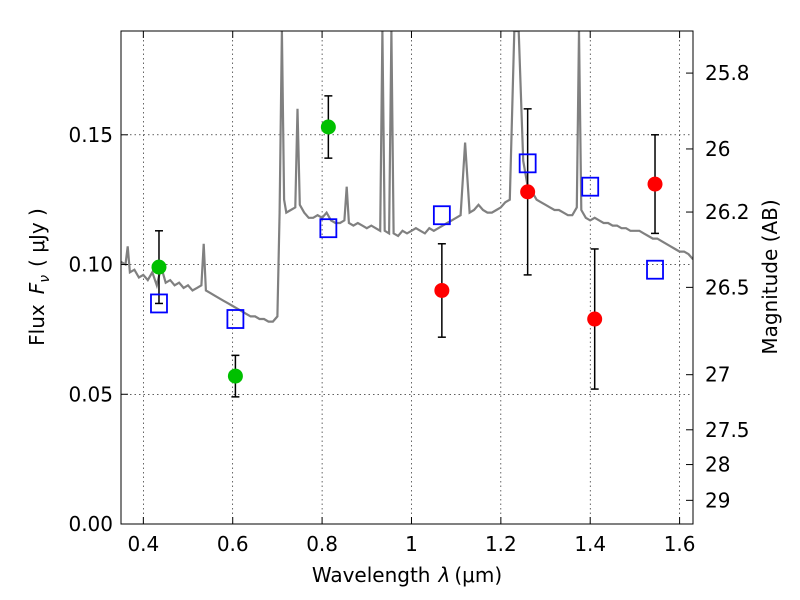  I want to click on x-tick-label: 0.4, so click(143, 544).